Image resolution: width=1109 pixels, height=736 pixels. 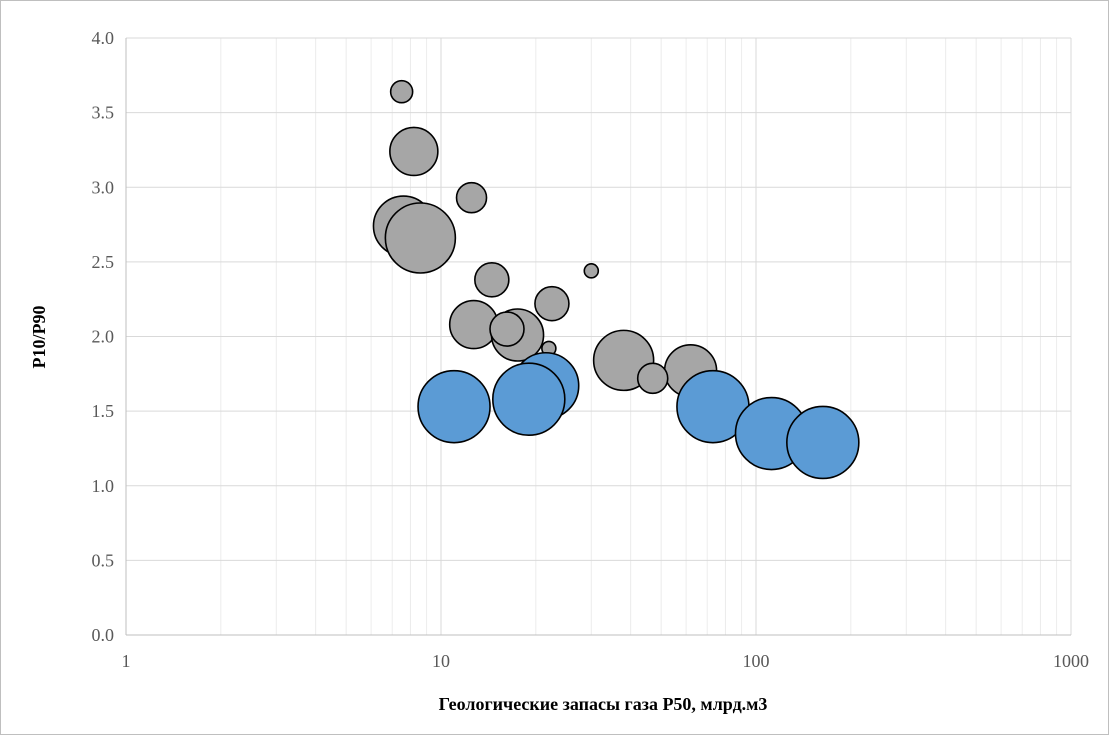 What do you see at coordinates (606, 661) in the screenshot?
I see `x-tick-labels: 1 10 100 1000` at bounding box center [606, 661].